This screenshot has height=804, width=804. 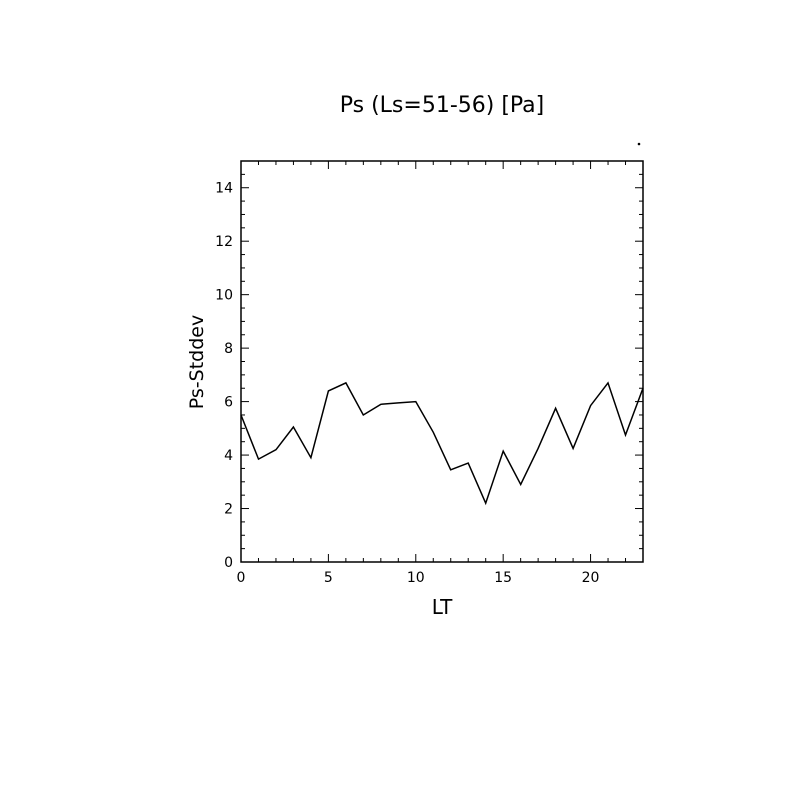 What do you see at coordinates (416, 578) in the screenshot?
I see `x-tick-label: 10` at bounding box center [416, 578].